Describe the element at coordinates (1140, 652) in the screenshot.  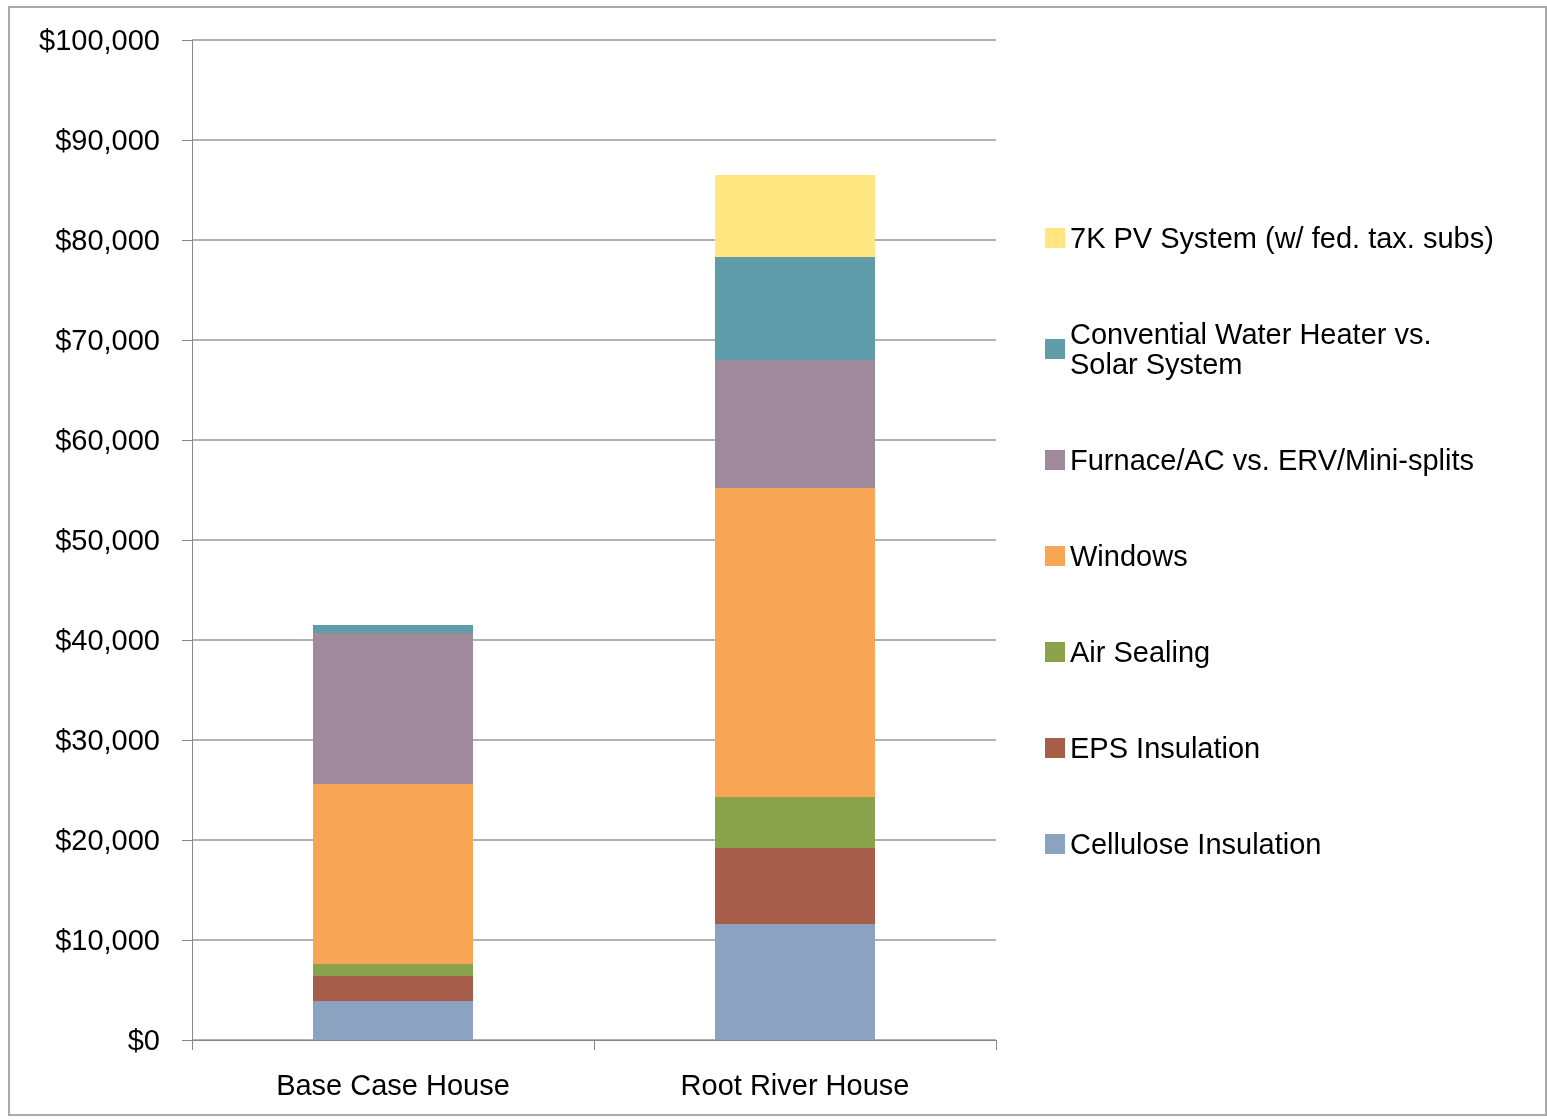
I see `legend-label: Air Sealing` at that location.